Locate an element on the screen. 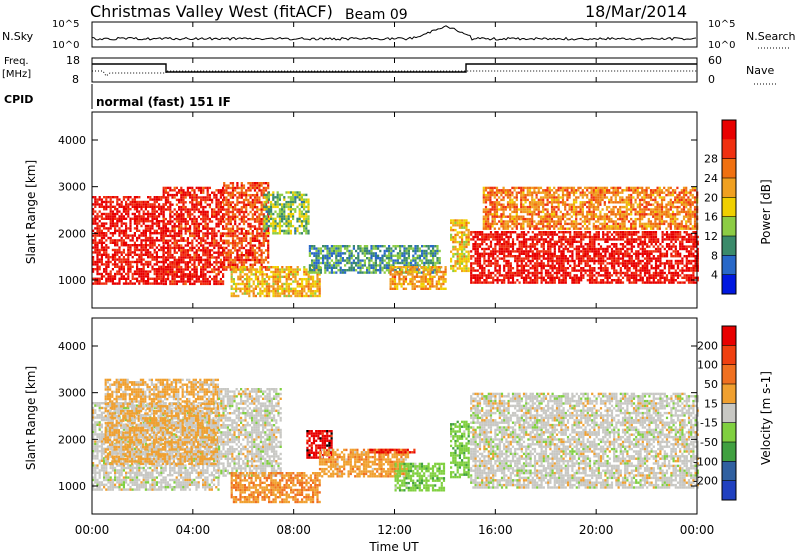 Image resolution: width=800 pixels, height=554 pixels. power-region is located at coordinates (246, 226).